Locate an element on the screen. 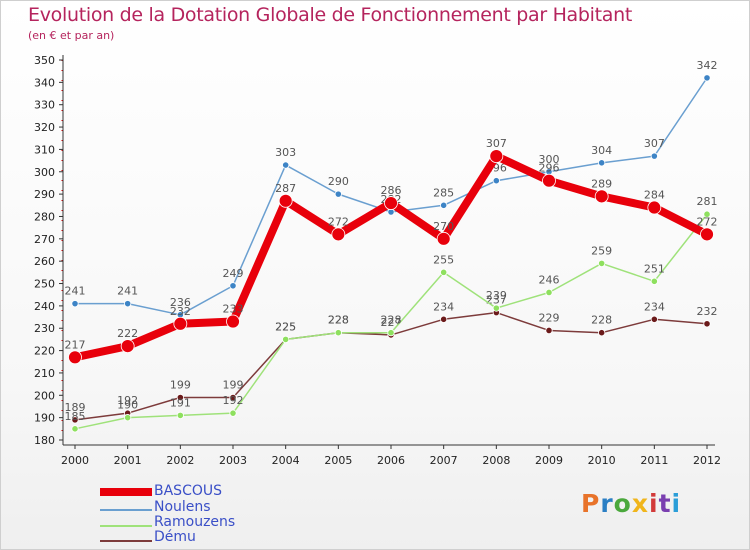 The image size is (750, 550). logo-letter: t is located at coordinates (665, 503).